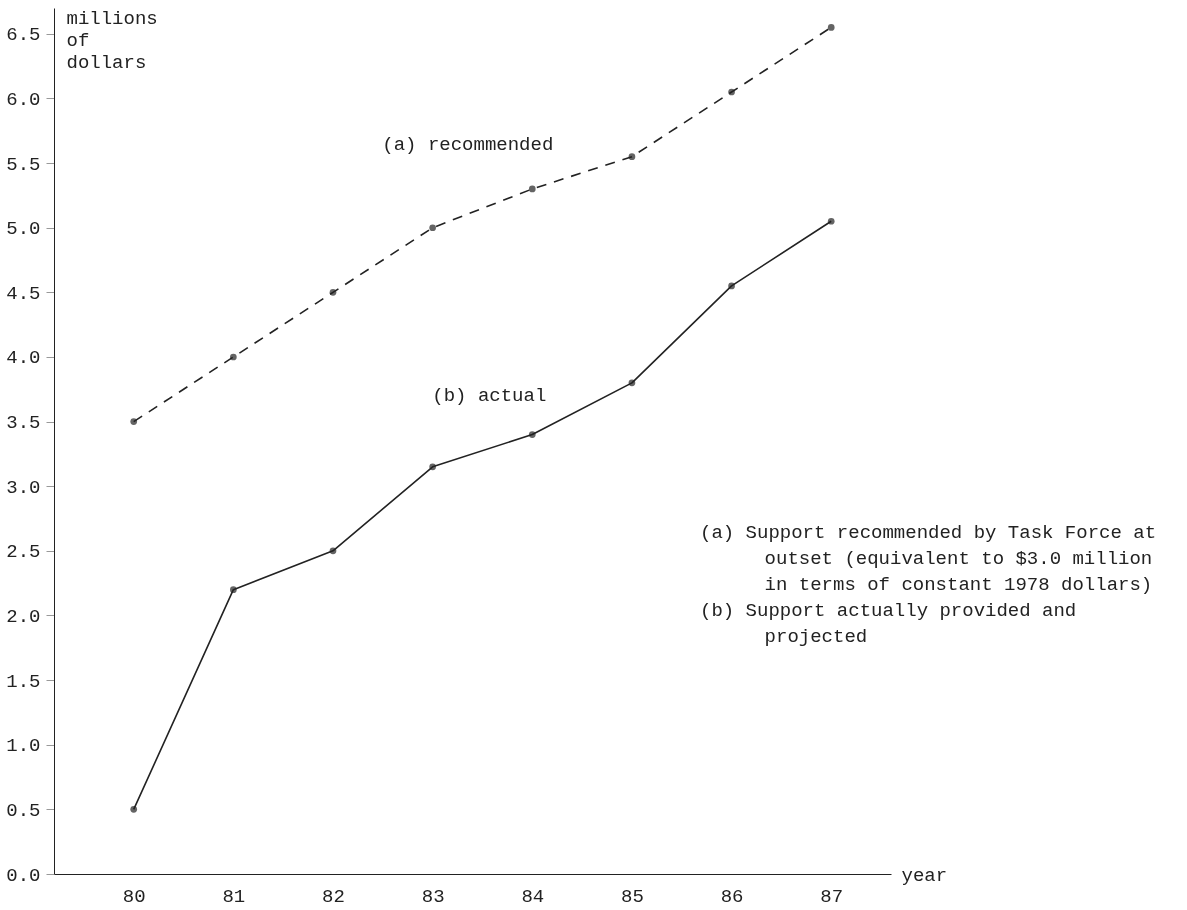 Image resolution: width=1187 pixels, height=910 pixels. Describe the element at coordinates (23, 810) in the screenshot. I see `y-tick-label: 0.5` at that location.